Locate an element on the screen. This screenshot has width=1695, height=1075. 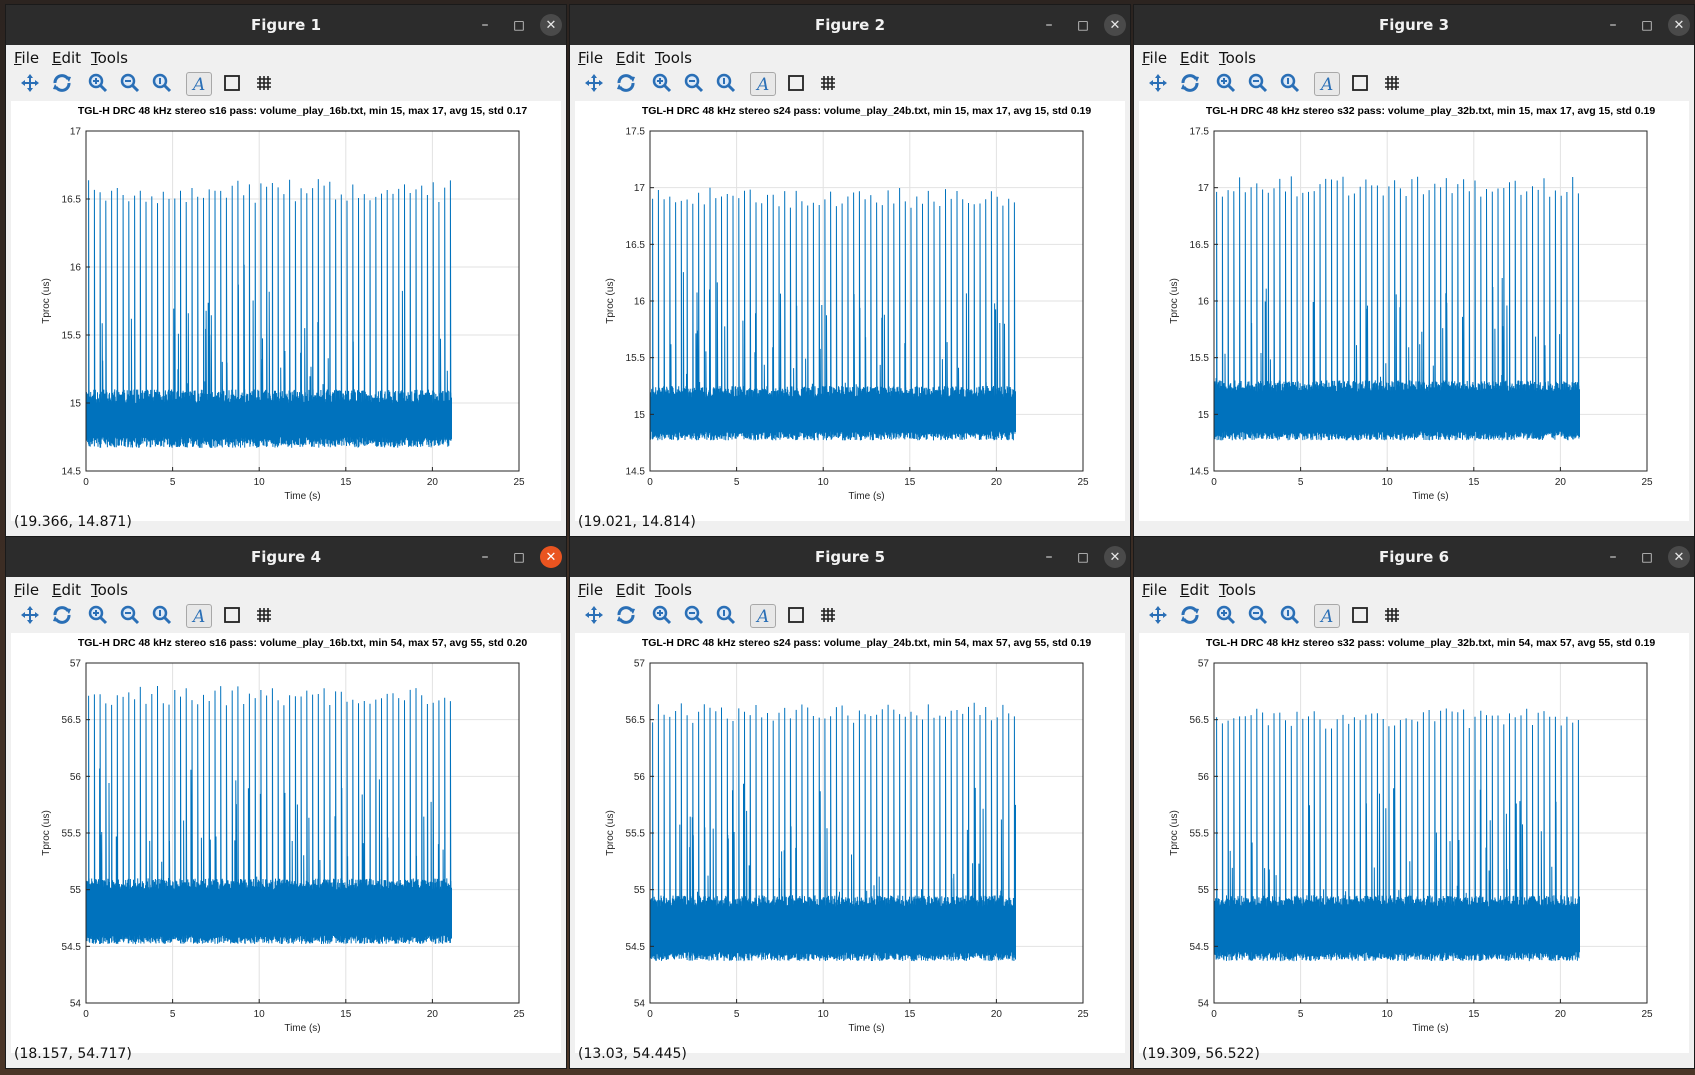
window-titlebar: Figure 6 – □ ✕ is located at coordinates (1414, 557).